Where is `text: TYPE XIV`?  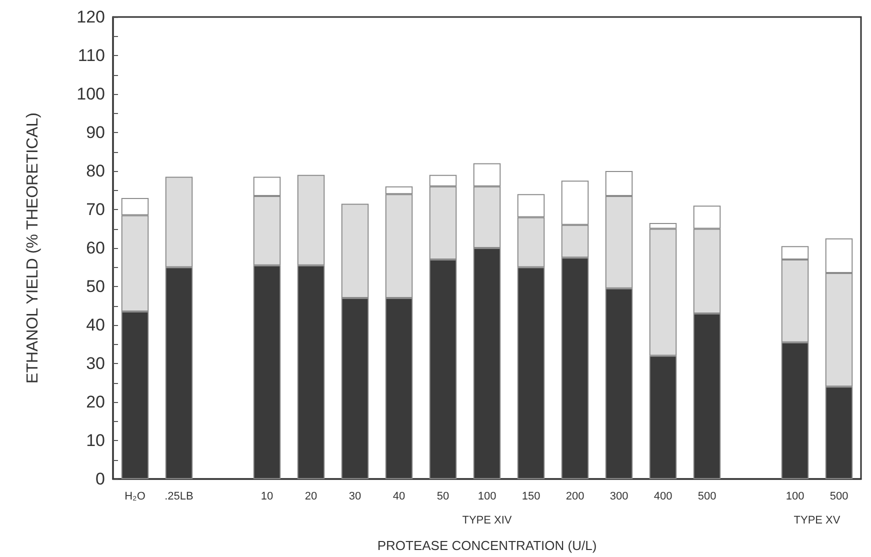
text: TYPE XIV is located at coordinates (487, 520).